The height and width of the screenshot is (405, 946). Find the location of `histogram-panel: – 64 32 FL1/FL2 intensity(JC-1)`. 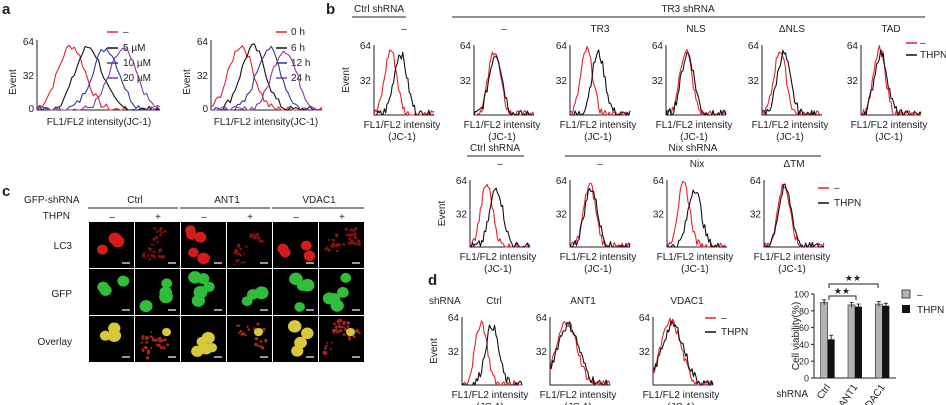

histogram-panel: – 64 32 FL1/FL2 intensity(JC-1) is located at coordinates (500, 83).